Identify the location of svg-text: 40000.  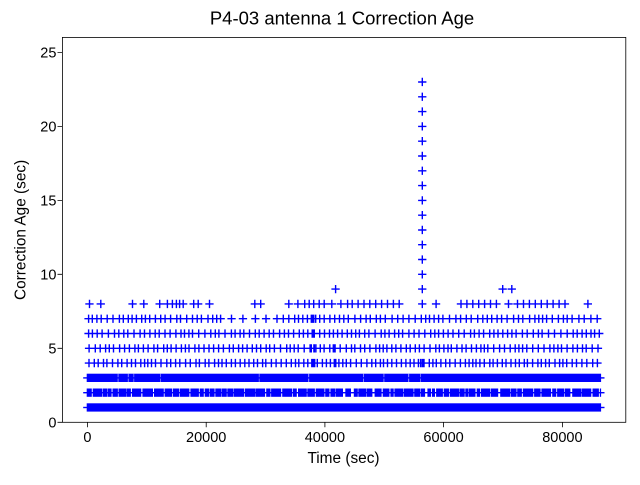
(325, 438).